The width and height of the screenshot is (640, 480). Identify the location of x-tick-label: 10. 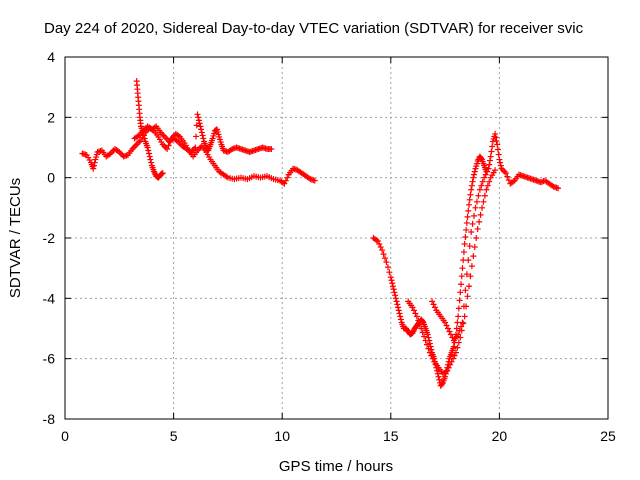
(282, 436).